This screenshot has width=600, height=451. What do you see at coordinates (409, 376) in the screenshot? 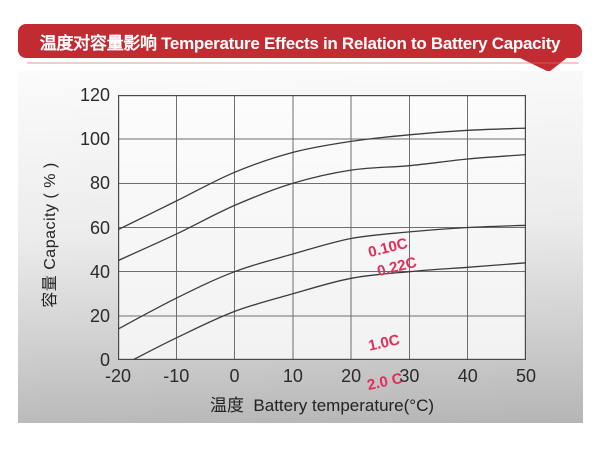
I see `x-tick-label-30: 30` at bounding box center [409, 376].